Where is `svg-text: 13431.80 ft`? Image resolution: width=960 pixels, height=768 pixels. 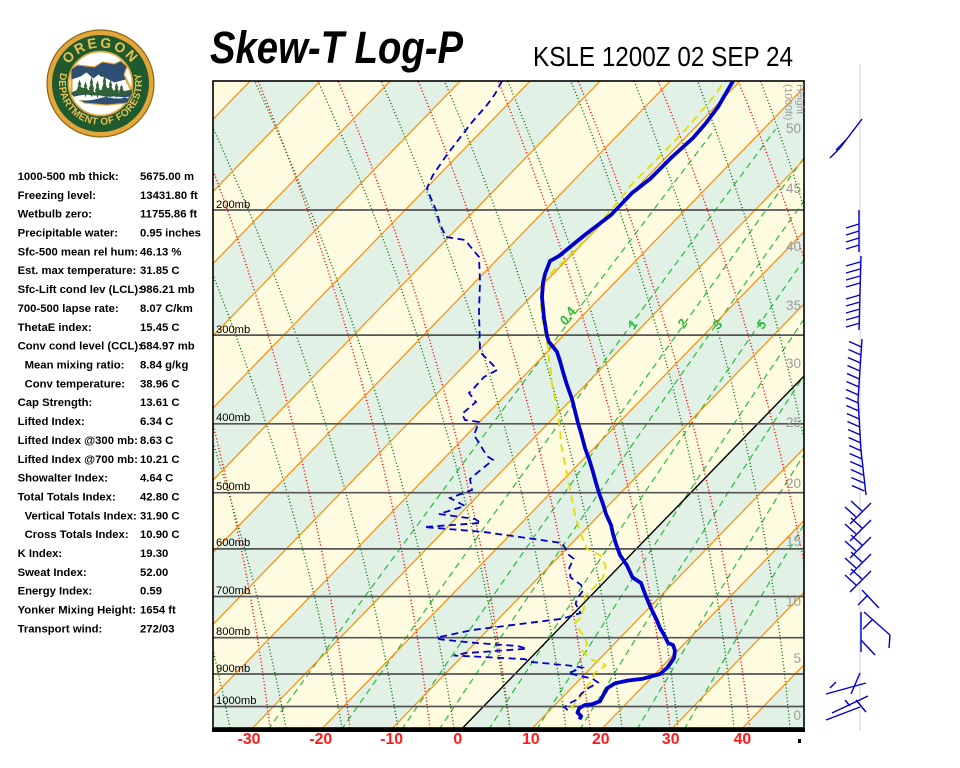 svg-text: 13431.80 ft is located at coordinates (169, 196).